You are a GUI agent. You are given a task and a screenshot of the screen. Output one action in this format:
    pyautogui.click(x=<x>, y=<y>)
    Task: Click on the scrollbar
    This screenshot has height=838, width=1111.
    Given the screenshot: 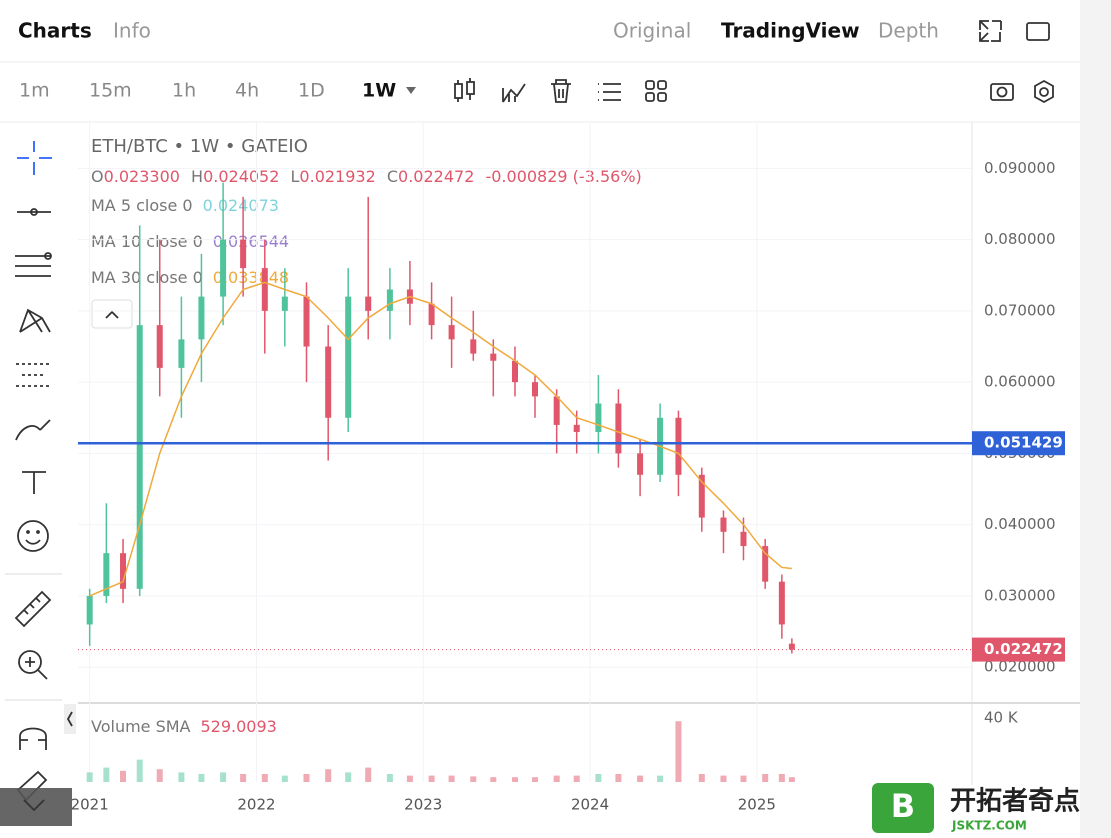 What is the action you would take?
    pyautogui.click(x=1095, y=419)
    